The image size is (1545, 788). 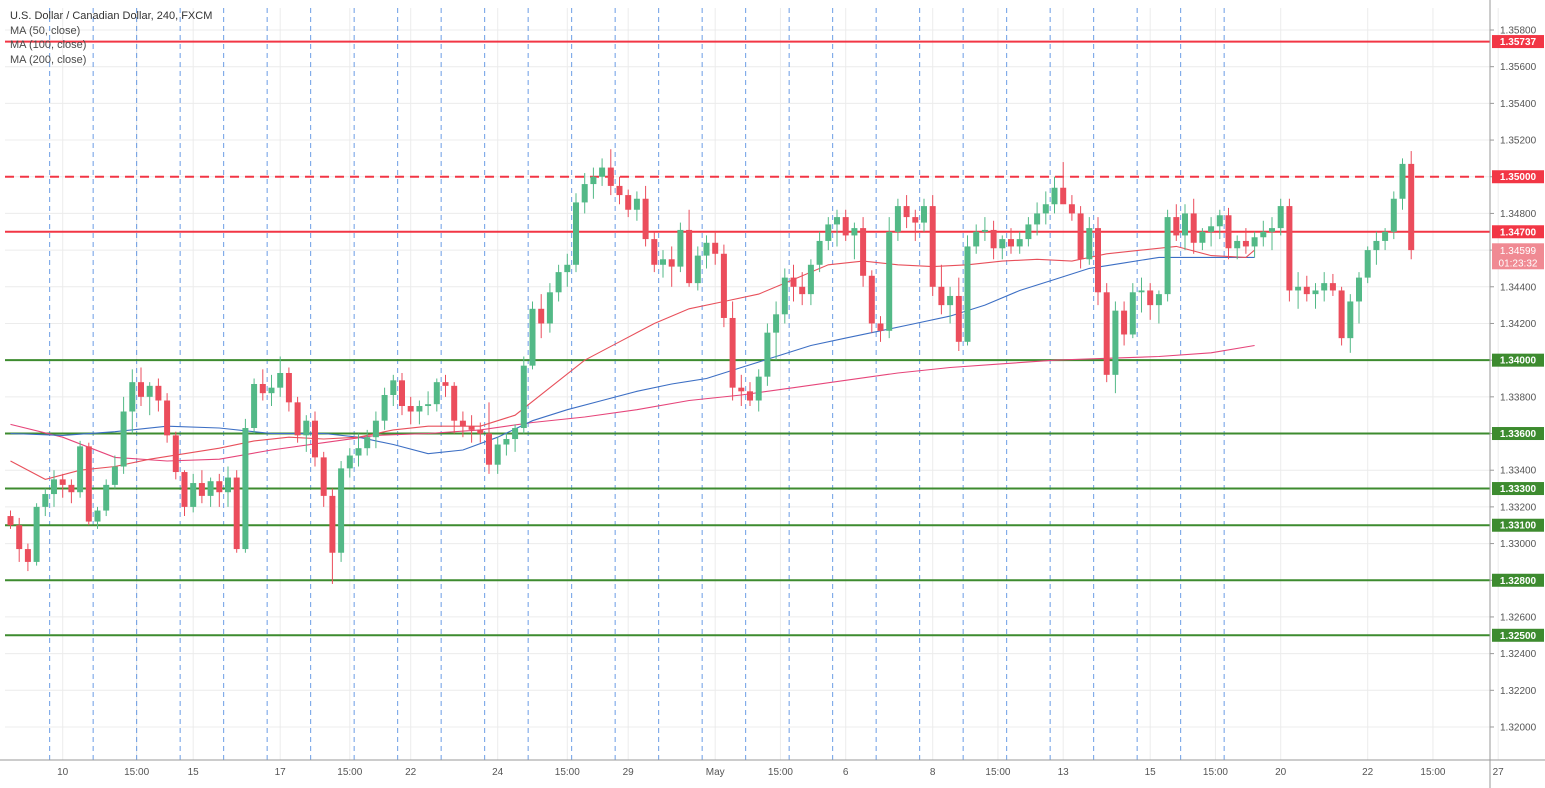 What do you see at coordinates (1518, 263) in the screenshot?
I see `countdown-text: 01:23:32` at bounding box center [1518, 263].